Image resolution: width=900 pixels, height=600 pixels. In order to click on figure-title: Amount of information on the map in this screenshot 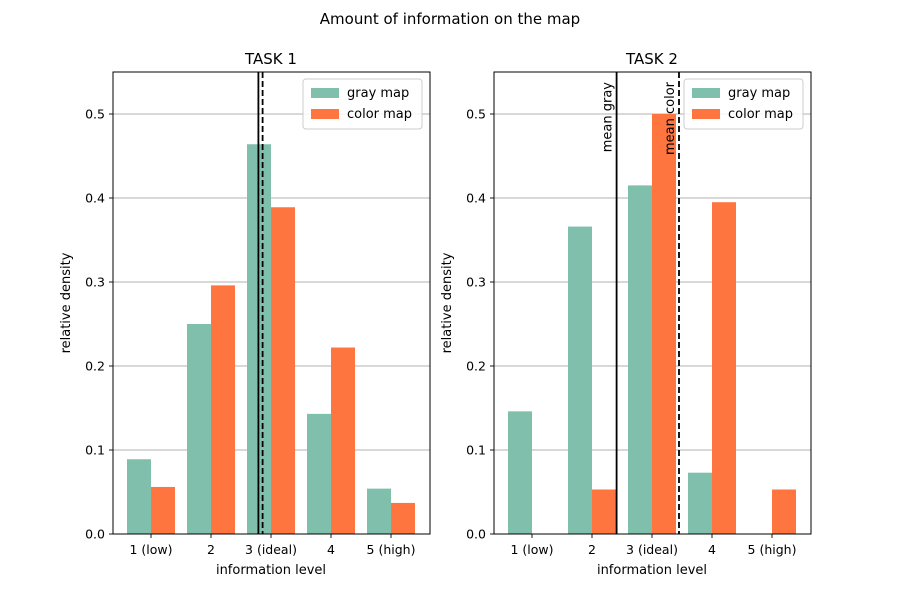, I will do `click(450, 19)`.